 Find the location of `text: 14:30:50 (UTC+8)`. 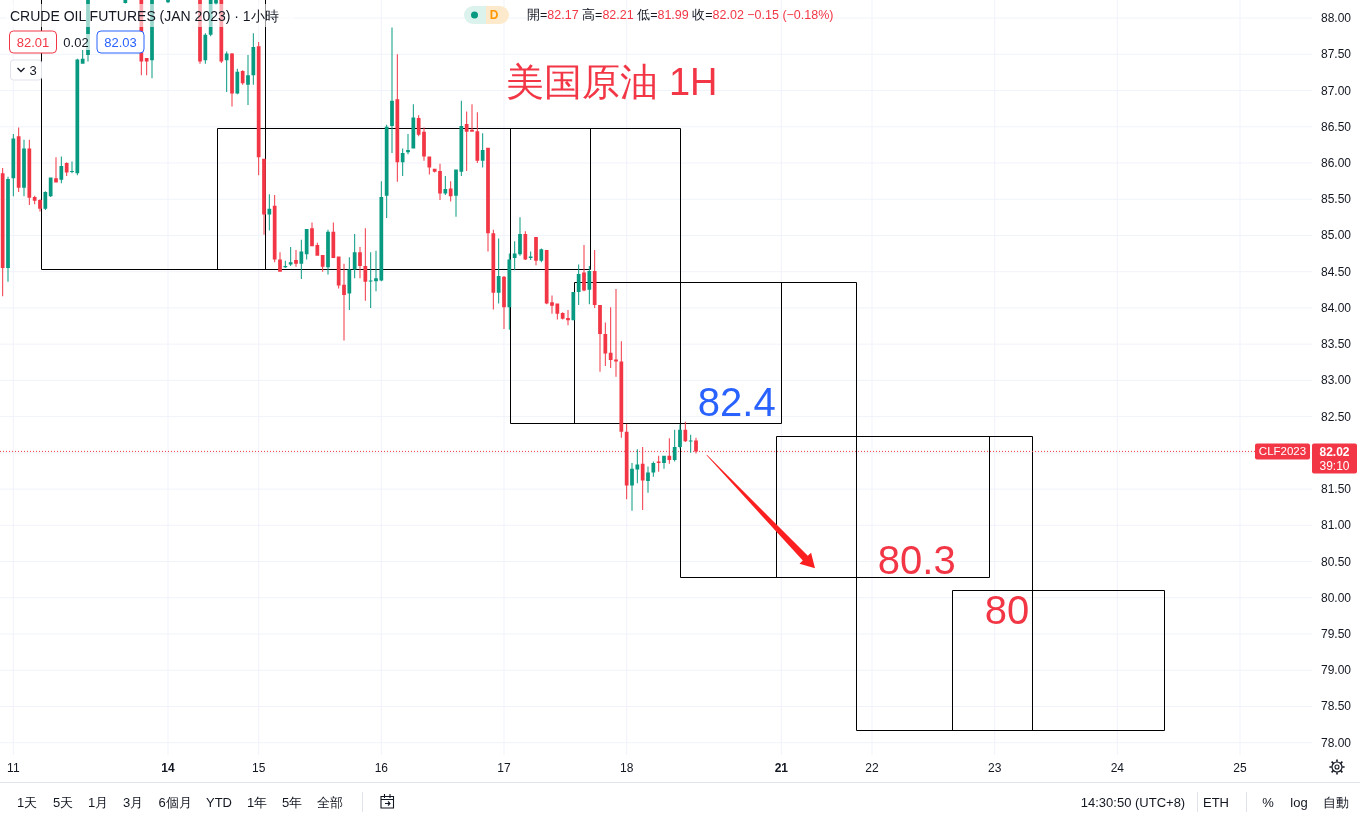

text: 14:30:50 (UTC+8) is located at coordinates (1133, 802).